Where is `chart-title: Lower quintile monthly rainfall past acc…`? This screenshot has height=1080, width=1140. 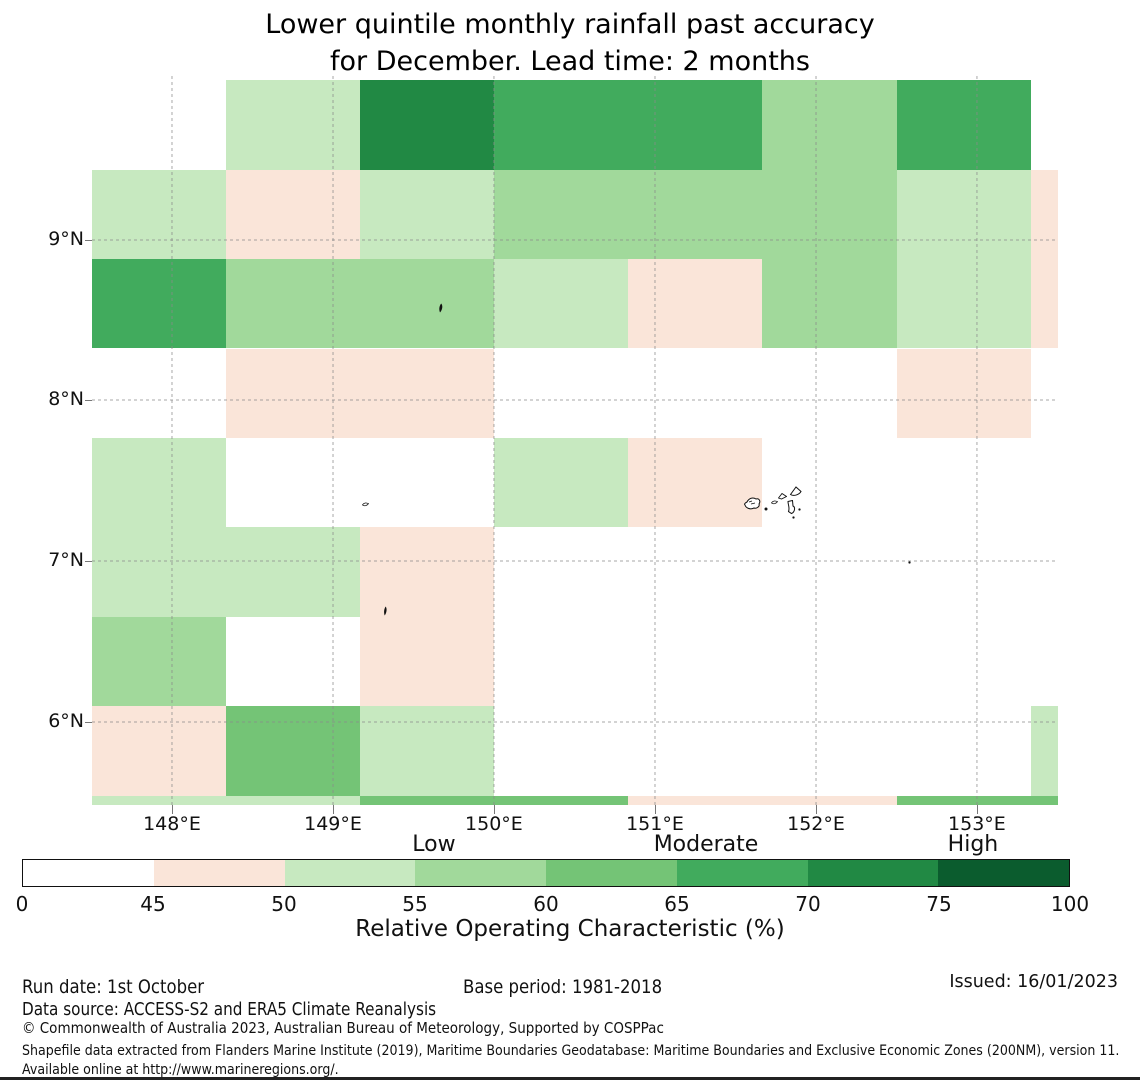
chart-title: Lower quintile monthly rainfall past acc… is located at coordinates (570, 43).